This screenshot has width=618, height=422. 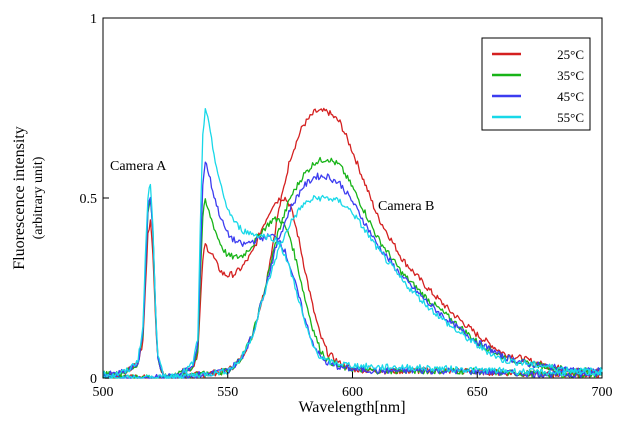 What do you see at coordinates (406, 206) in the screenshot?
I see `annotation-camera-b: Camera B` at bounding box center [406, 206].